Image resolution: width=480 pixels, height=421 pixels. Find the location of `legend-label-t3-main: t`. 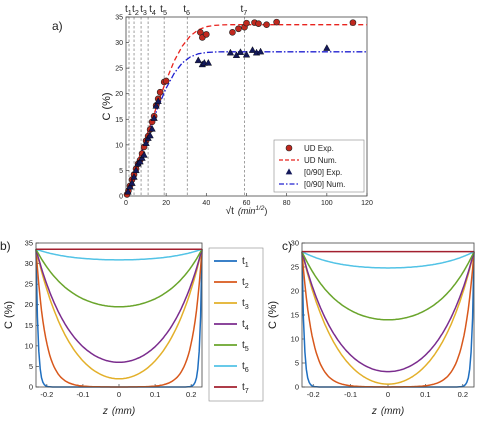

legend-label-t3-main: t is located at coordinates (243, 303).